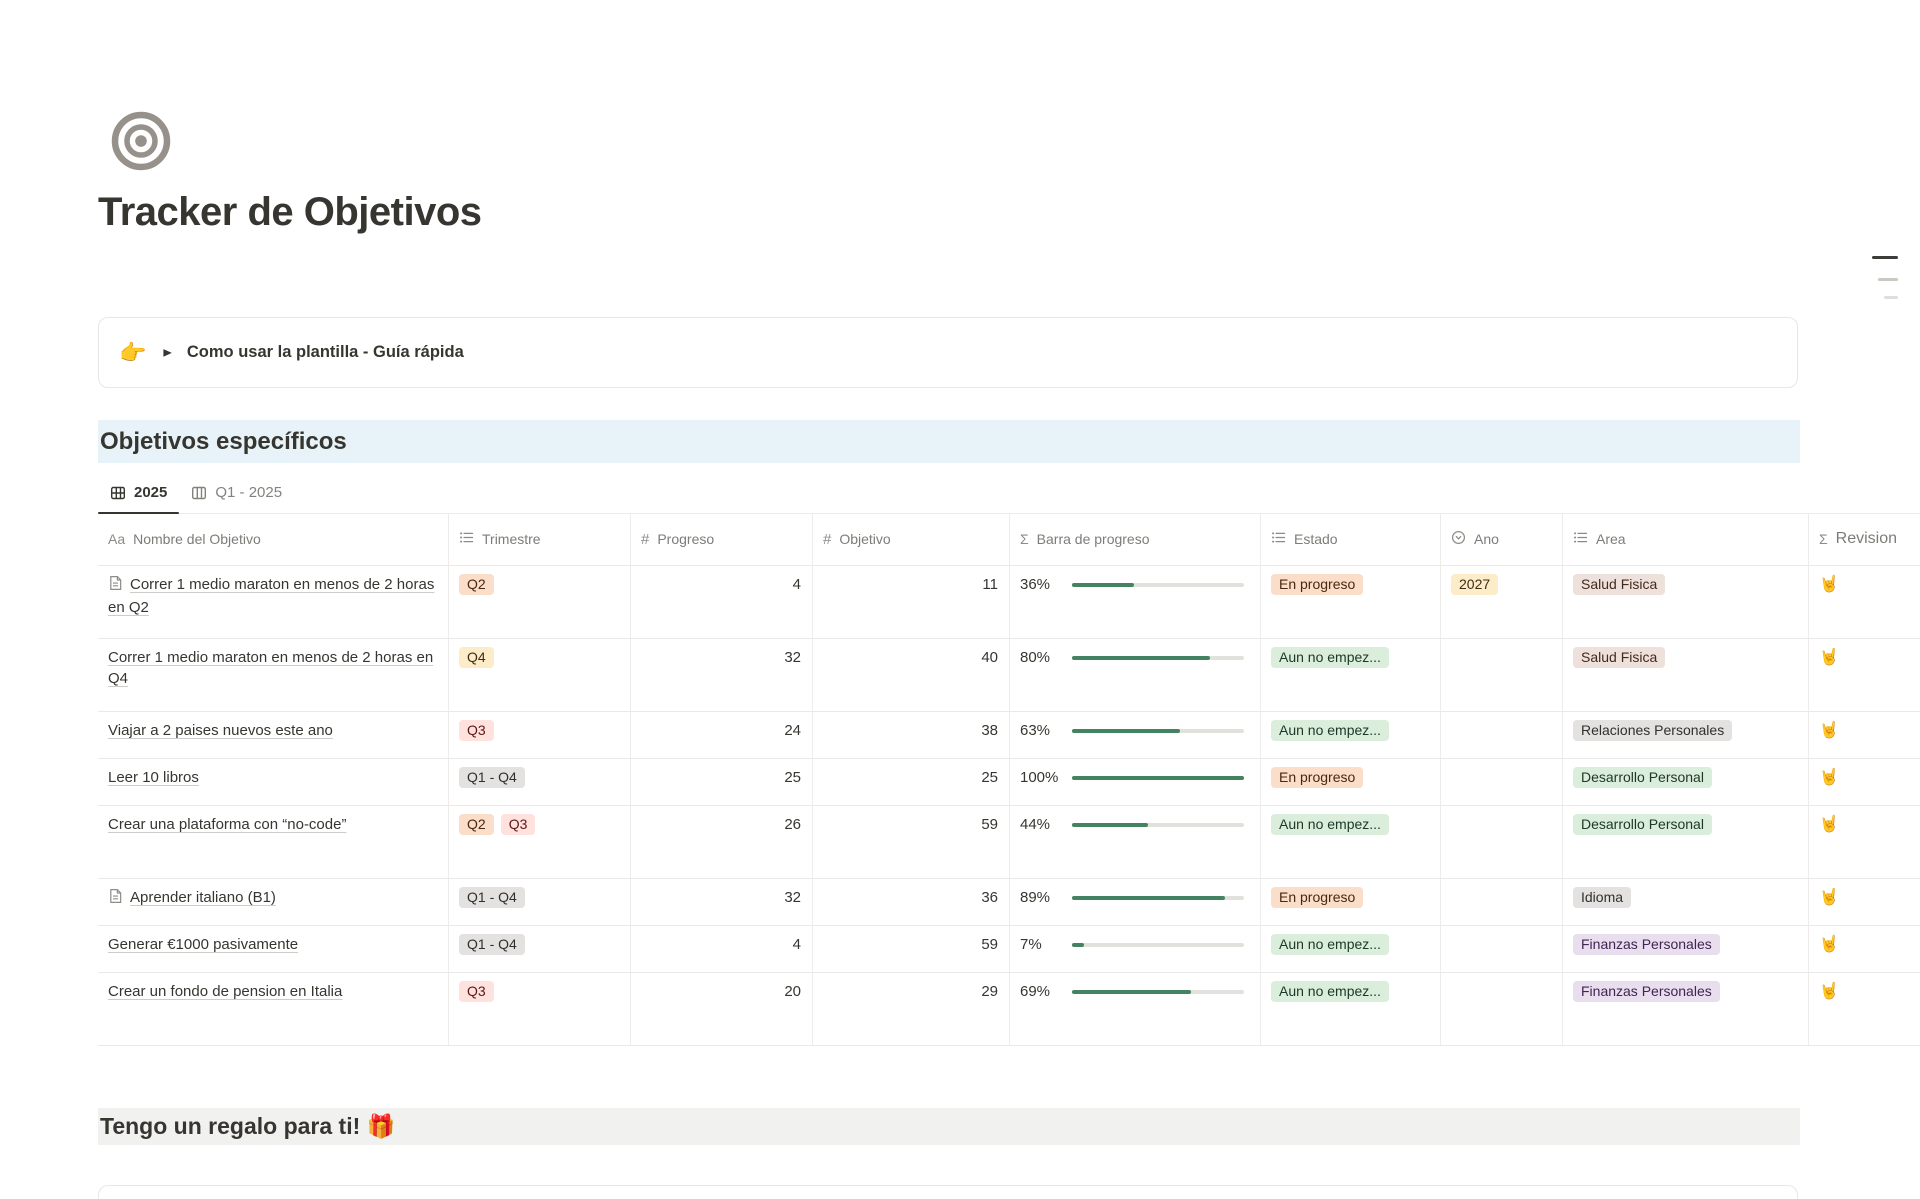  Describe the element at coordinates (911, 902) in the screenshot. I see `cell-objetivo: 36` at that location.